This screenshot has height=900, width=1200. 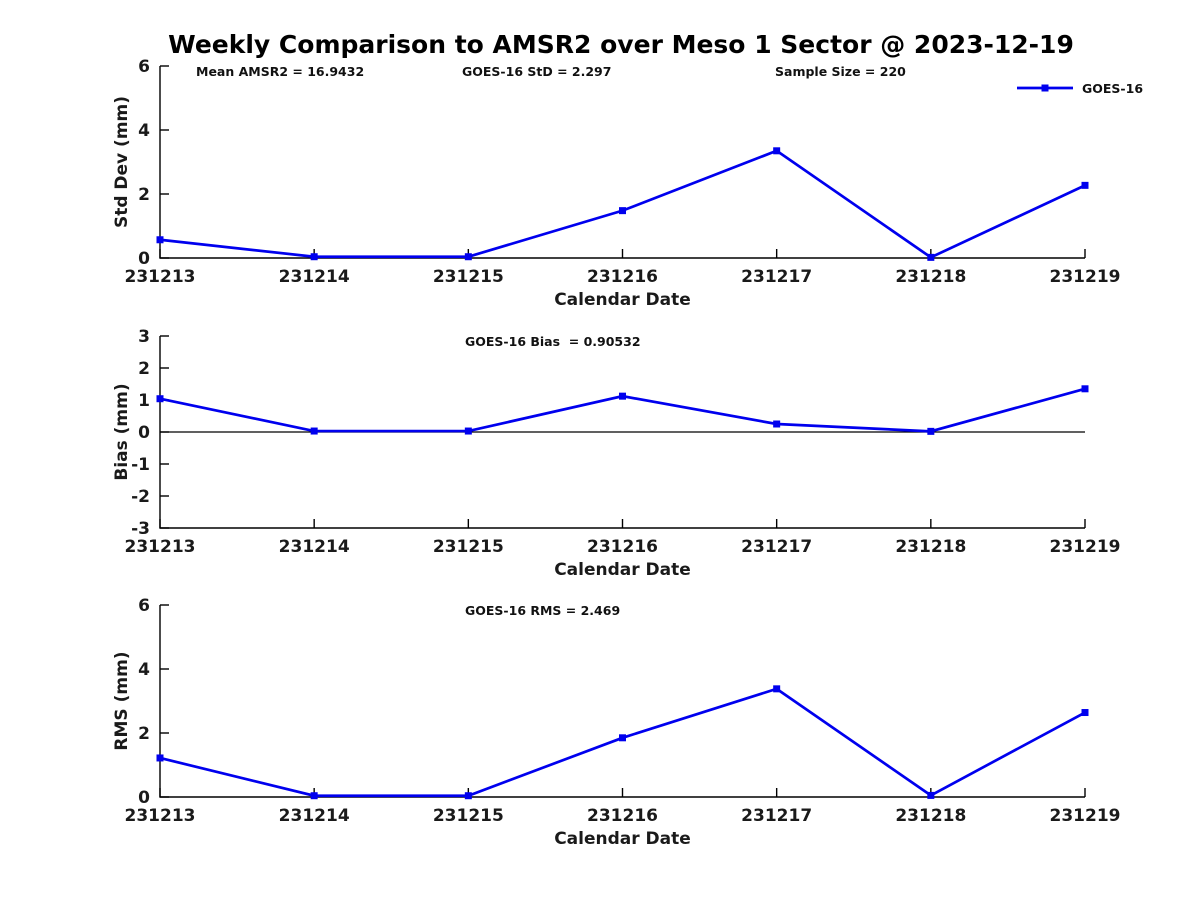 What do you see at coordinates (1112, 88) in the screenshot?
I see `legend-label: GOES-16` at bounding box center [1112, 88].